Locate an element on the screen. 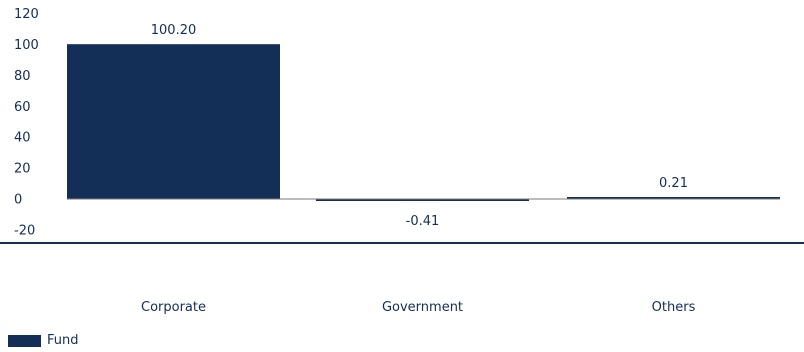 This screenshot has width=804, height=352. y-tick-label: 120 is located at coordinates (26, 14).